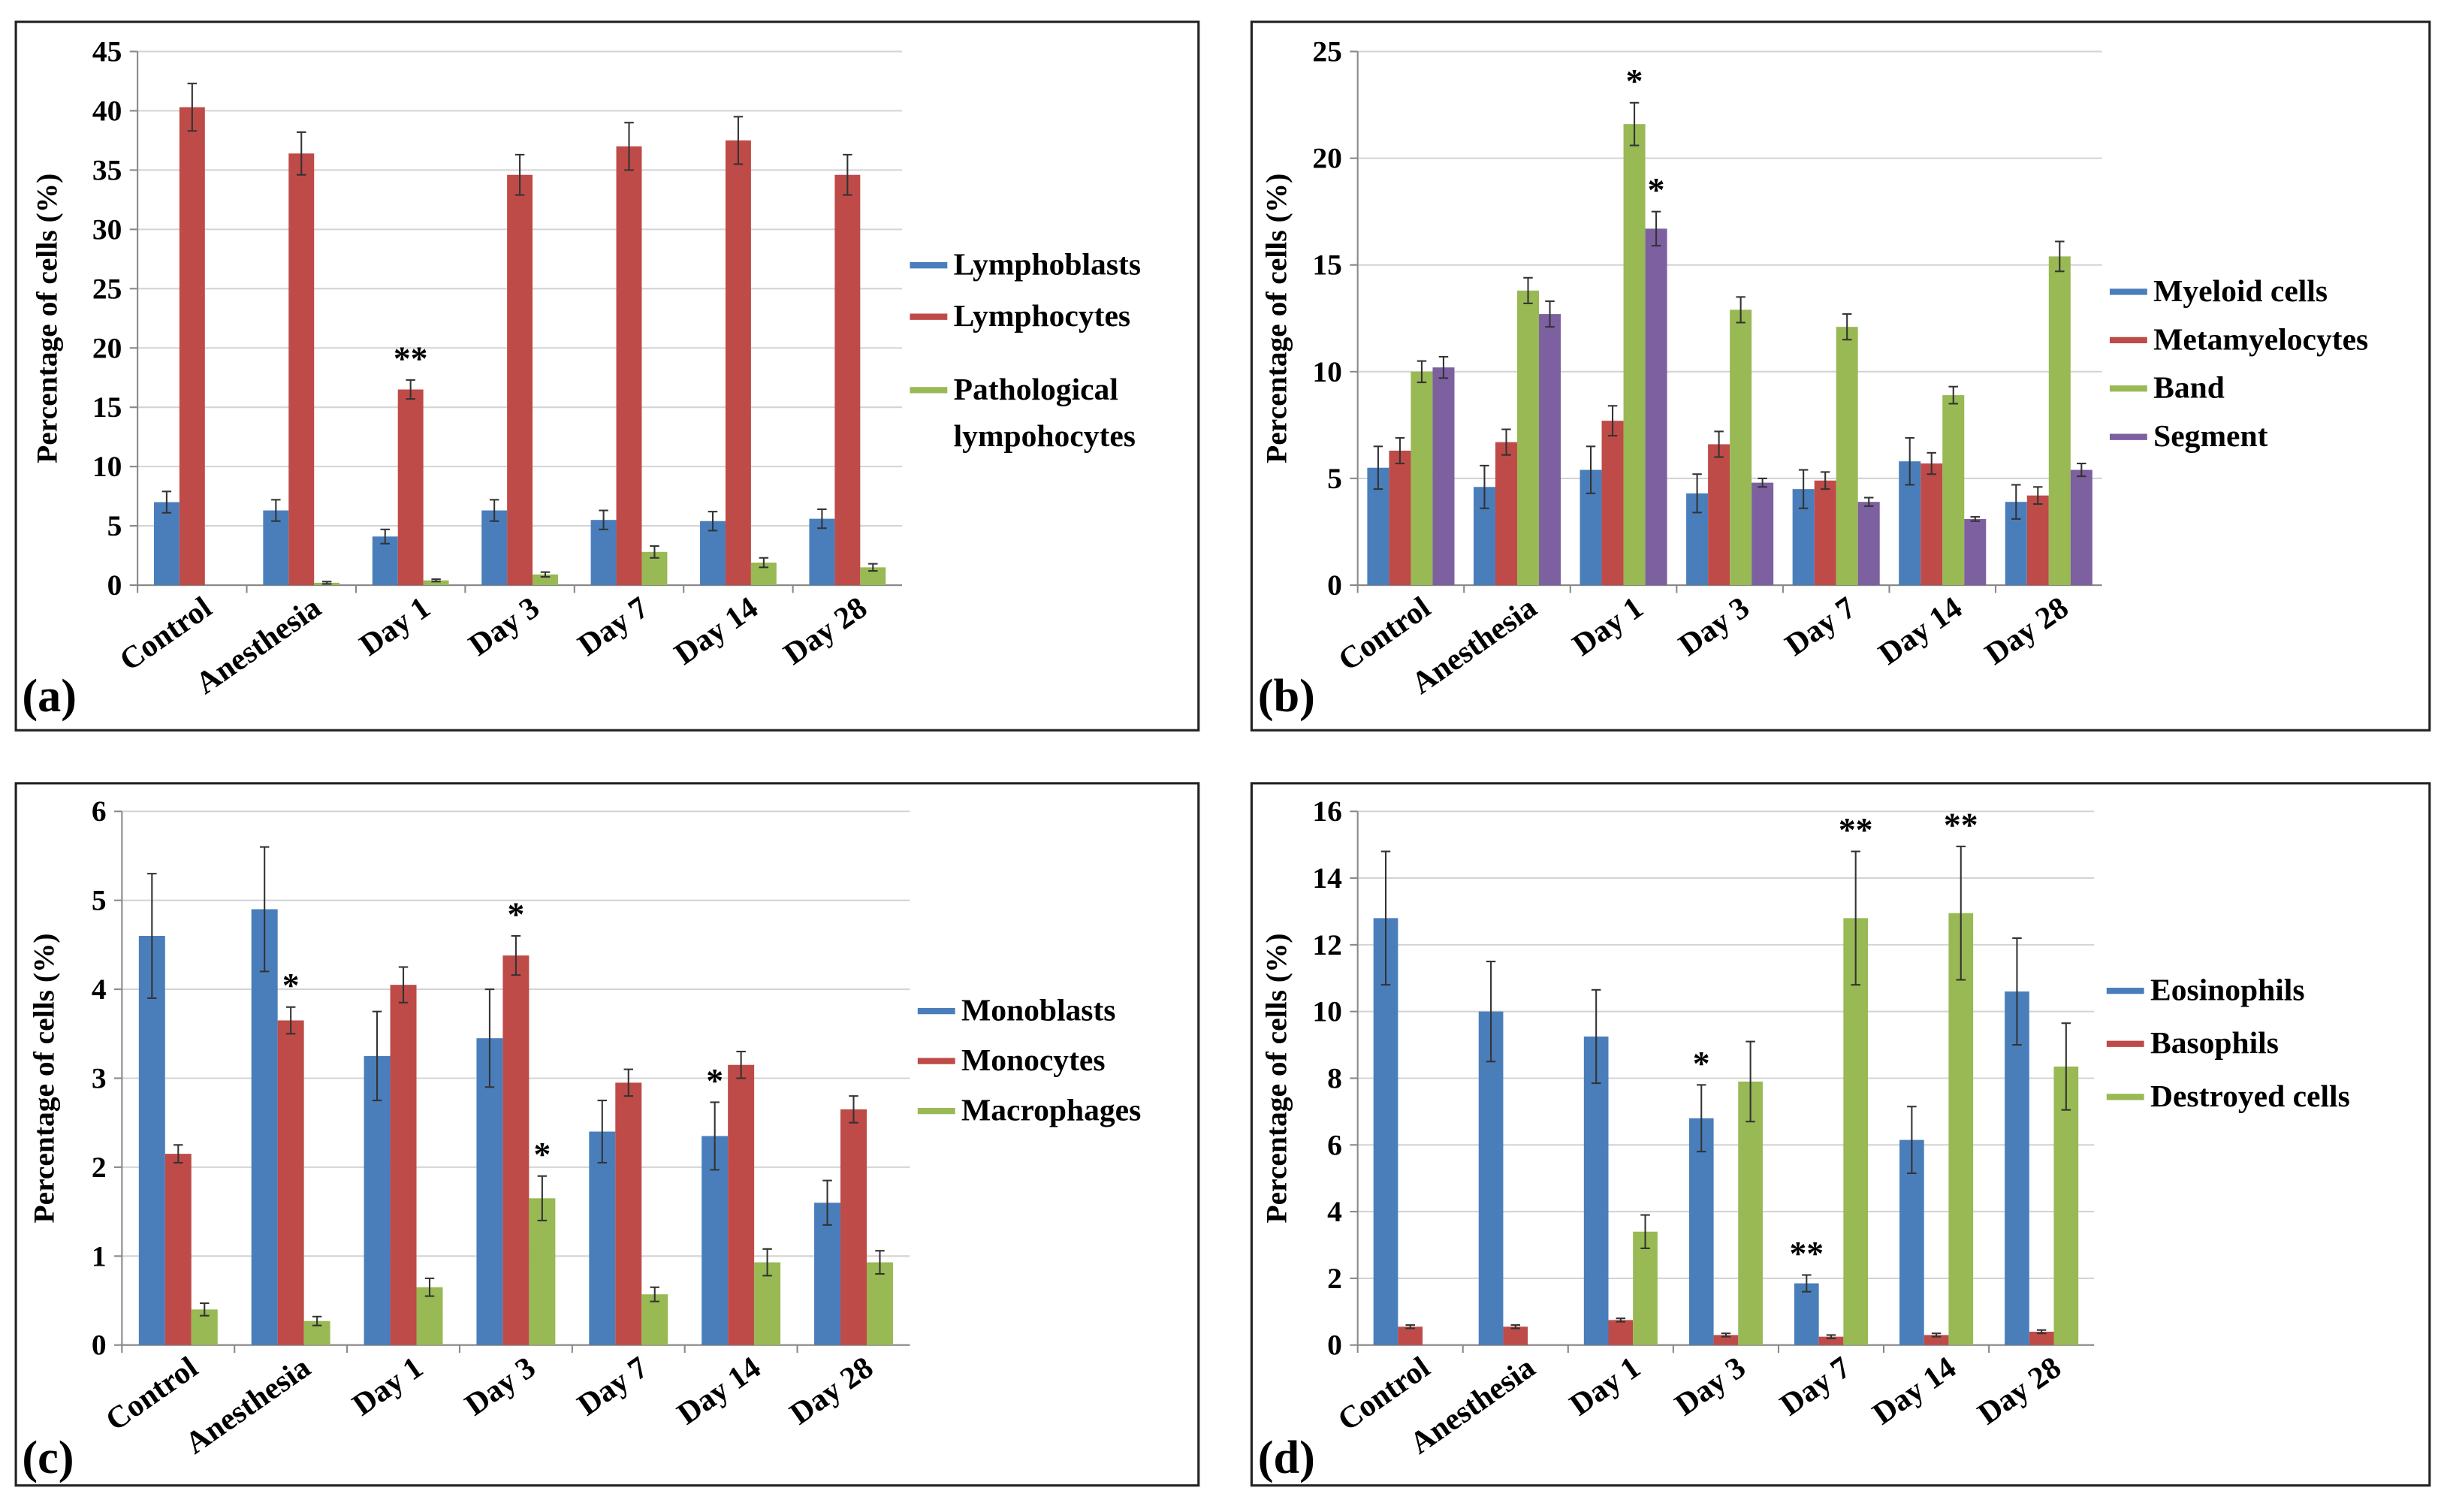  Describe the element at coordinates (107, 51) in the screenshot. I see `y-tick-label: 45` at that location.